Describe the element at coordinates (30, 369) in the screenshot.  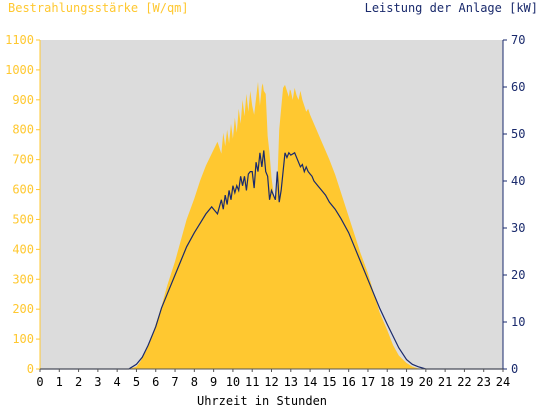
I see `left-tick-label: 0` at that location.